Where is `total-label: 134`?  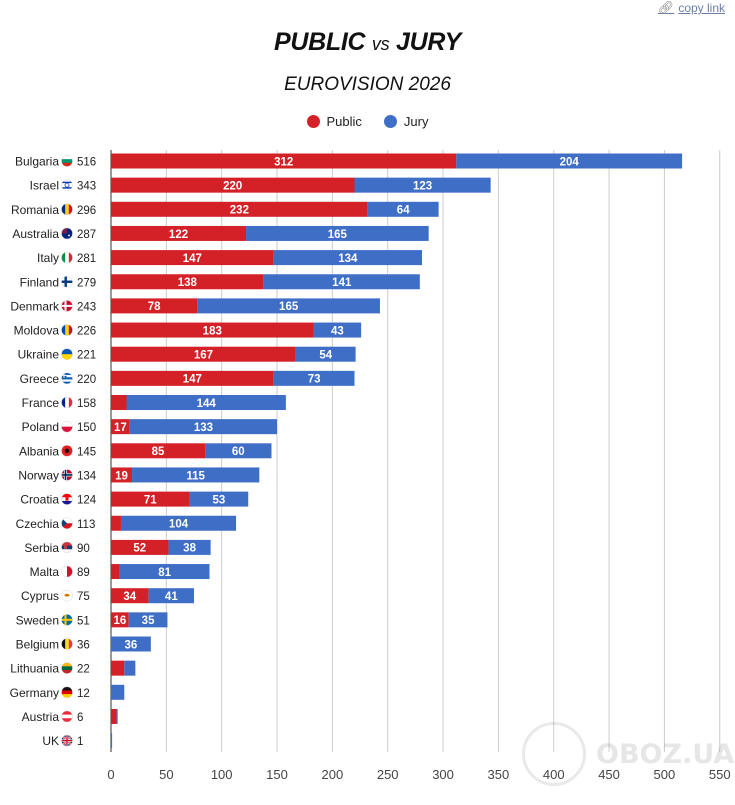 total-label: 134 is located at coordinates (87, 476).